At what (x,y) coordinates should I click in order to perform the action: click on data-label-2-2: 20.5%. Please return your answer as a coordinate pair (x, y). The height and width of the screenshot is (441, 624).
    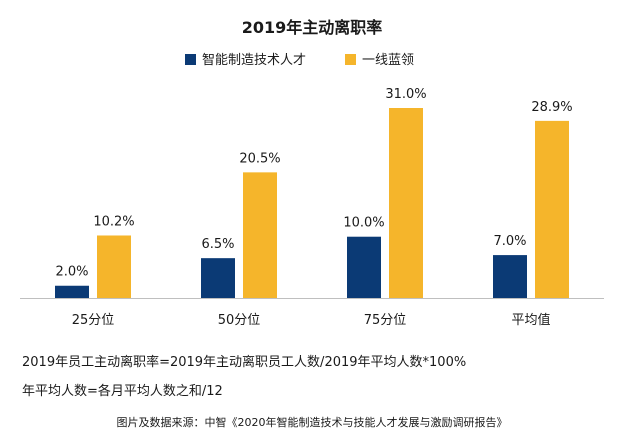
    Looking at the image, I should click on (259, 158).